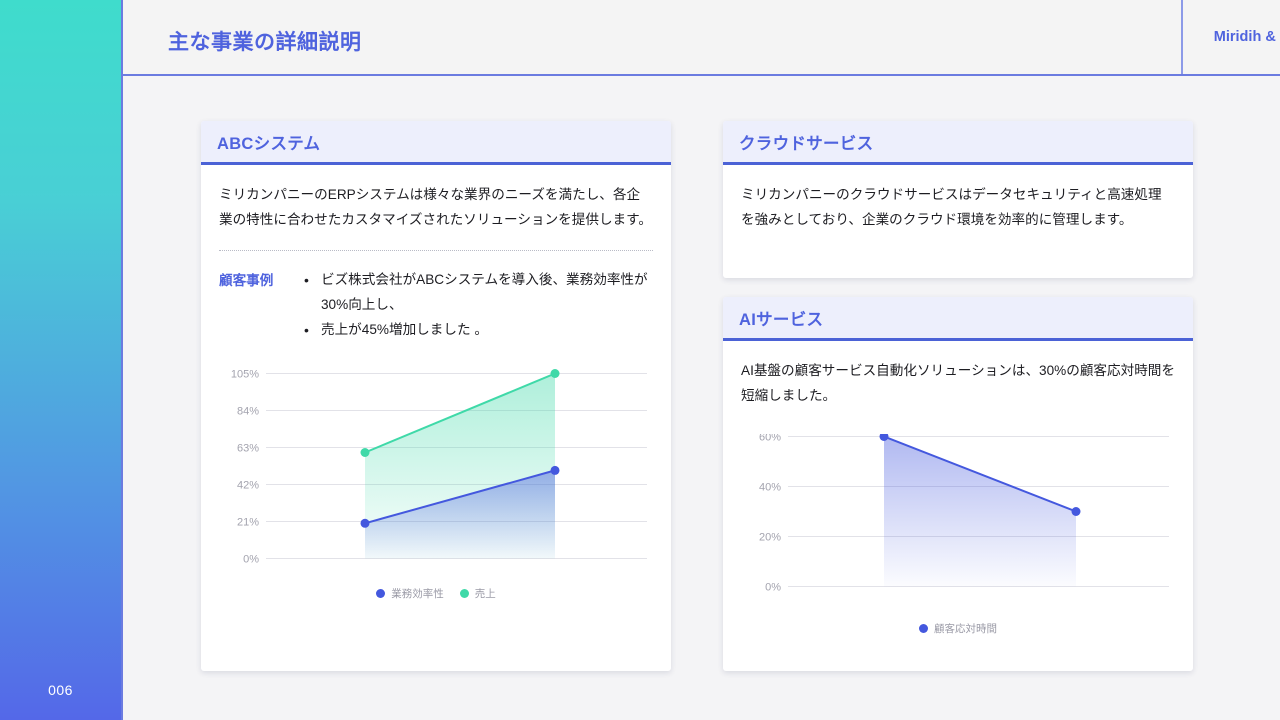 This screenshot has width=1280, height=720. What do you see at coordinates (478, 330) in the screenshot?
I see `list-item: 売上が45%増加しました 。` at bounding box center [478, 330].